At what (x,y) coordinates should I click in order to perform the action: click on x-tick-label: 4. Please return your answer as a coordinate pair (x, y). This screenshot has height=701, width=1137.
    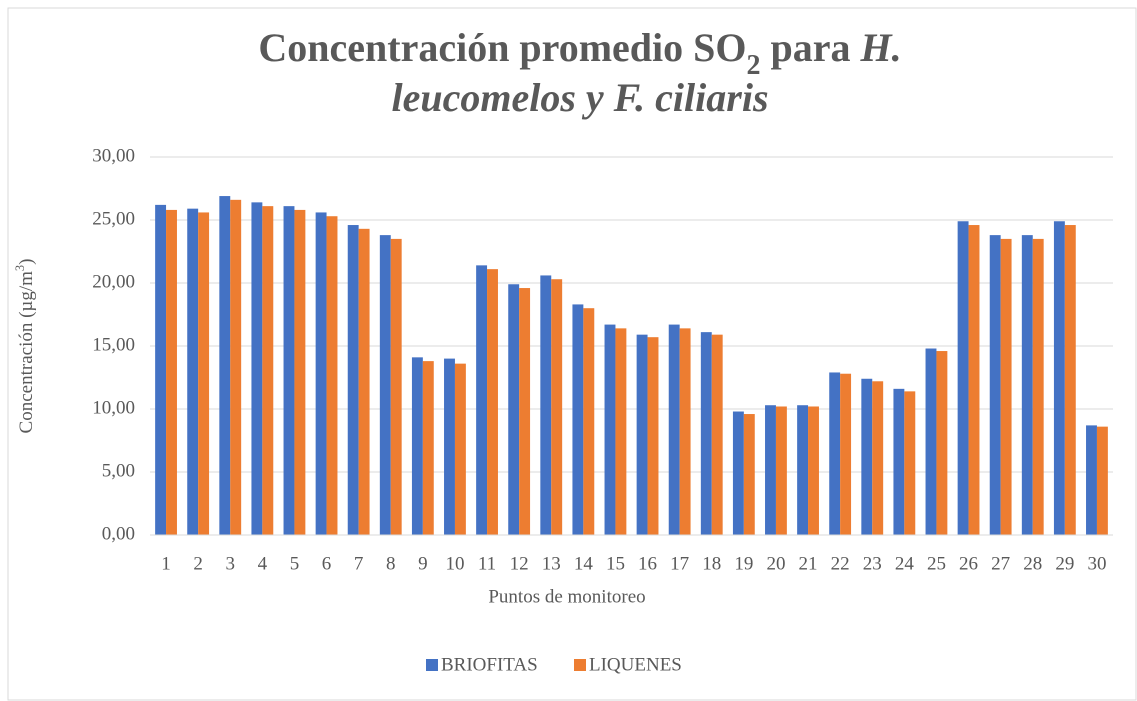
    Looking at the image, I should click on (263, 563).